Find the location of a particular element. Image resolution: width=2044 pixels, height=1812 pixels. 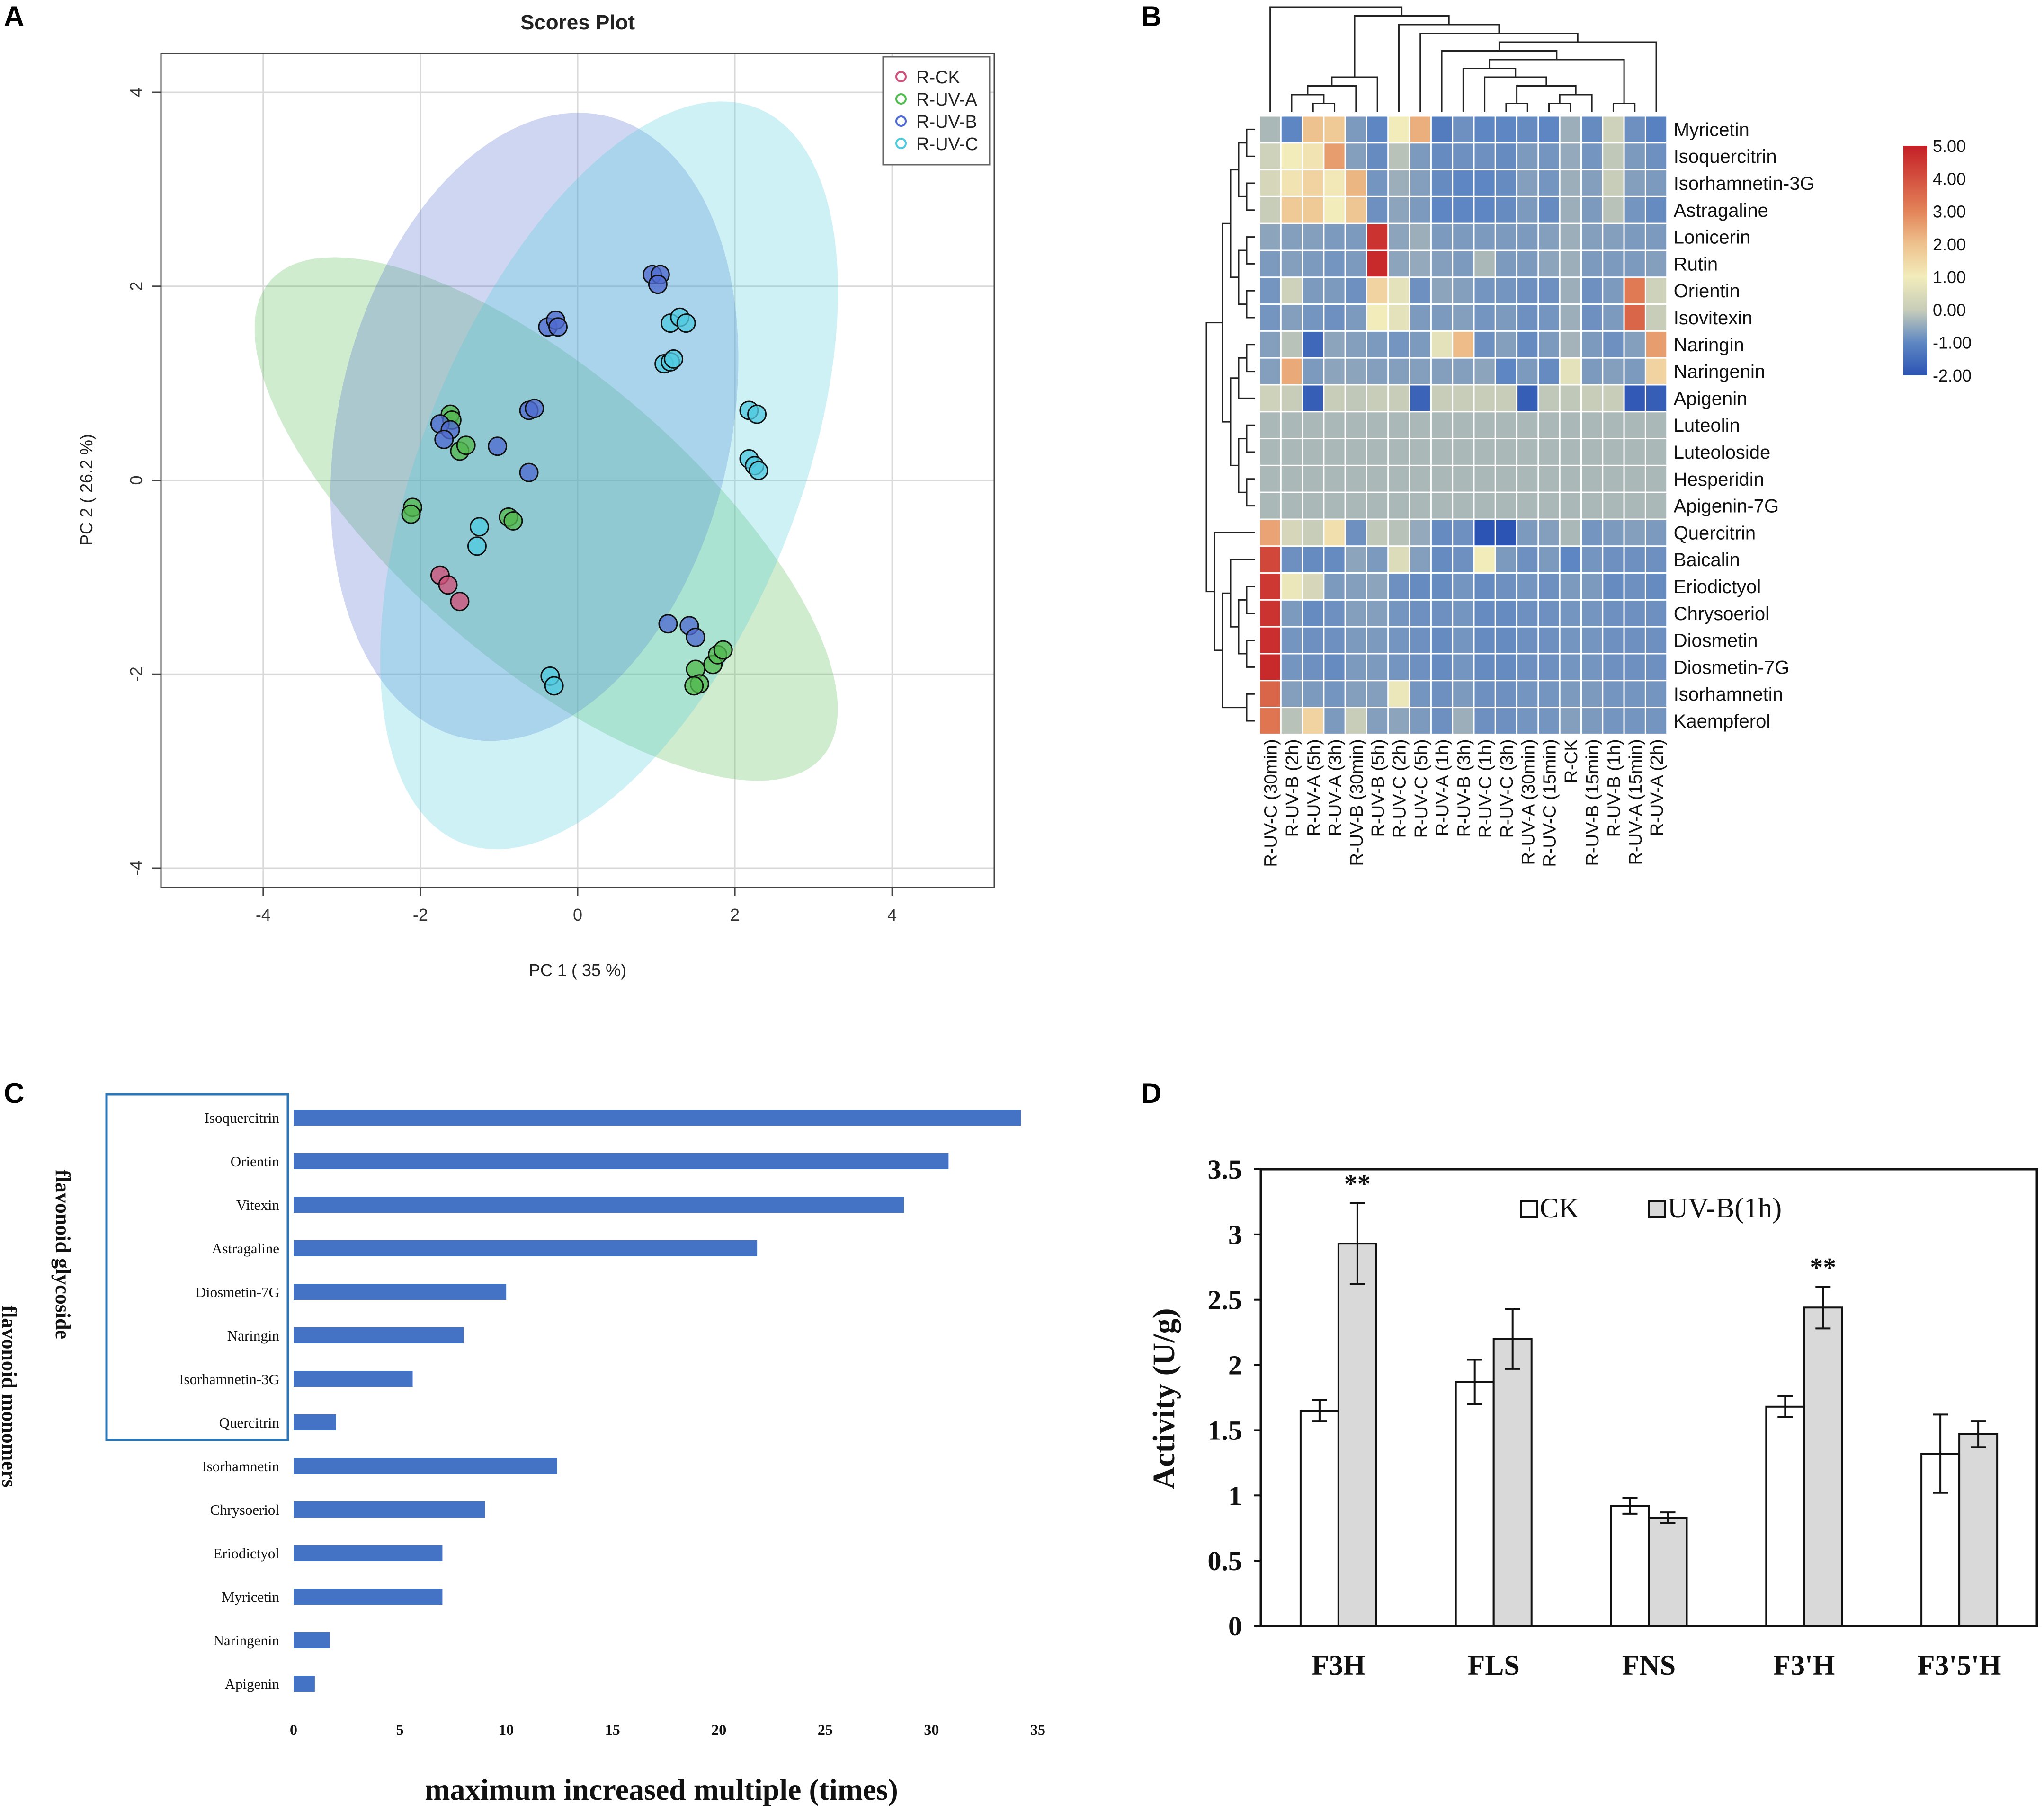

d-bar-f3h-ck is located at coordinates (1319, 1519).